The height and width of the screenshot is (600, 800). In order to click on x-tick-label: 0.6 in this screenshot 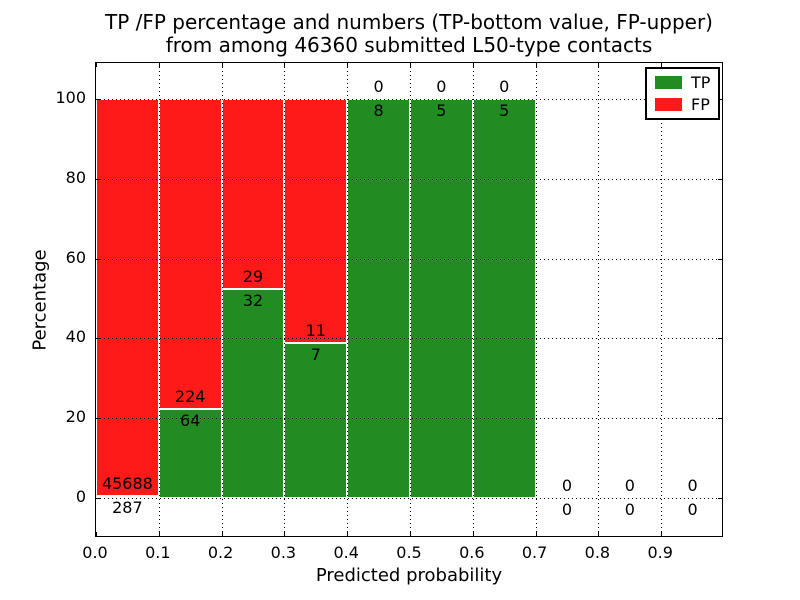, I will do `click(472, 552)`.